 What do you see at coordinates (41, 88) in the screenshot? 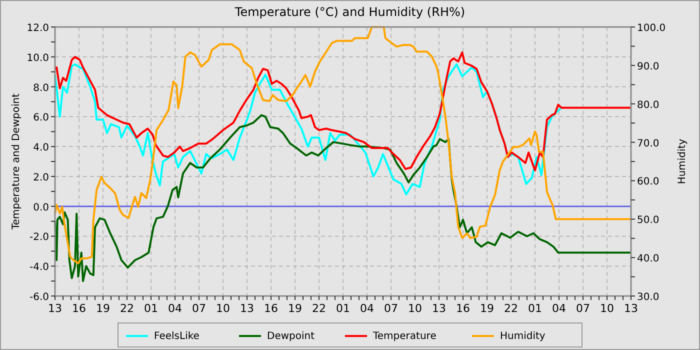
I see `y-tick-label: 8.0` at bounding box center [41, 88].